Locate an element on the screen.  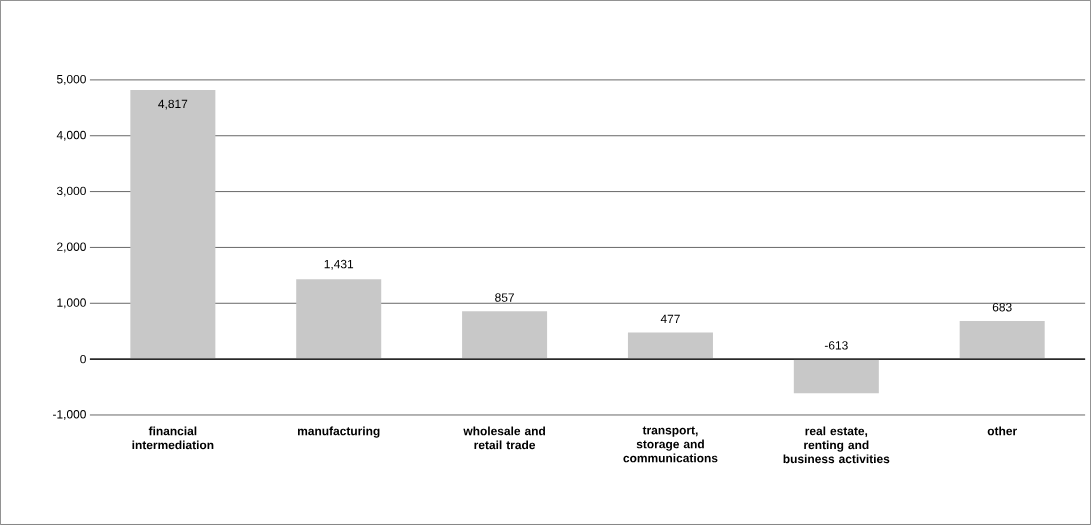
x-tick-label: manufacturing is located at coordinates (338, 432).